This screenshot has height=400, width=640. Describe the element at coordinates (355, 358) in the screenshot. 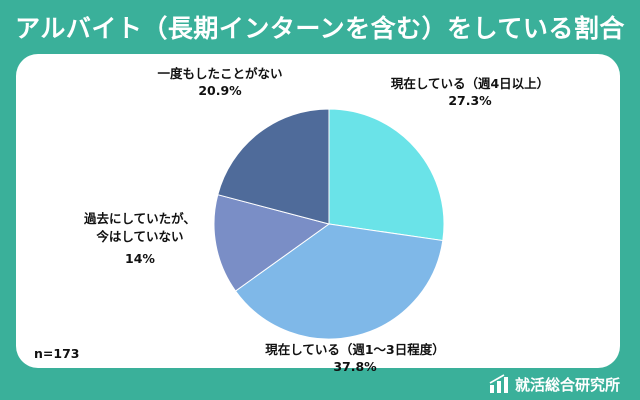

I see `slice-label-1: 現在している（週1〜3日程度） 37.8%` at that location.